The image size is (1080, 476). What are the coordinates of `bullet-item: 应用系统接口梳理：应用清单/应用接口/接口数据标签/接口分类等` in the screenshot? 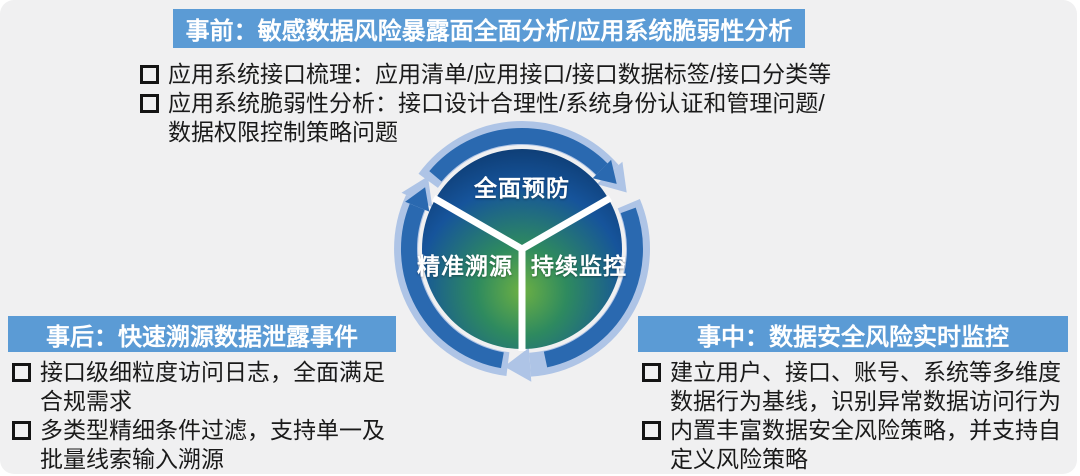 It's located at (485, 74).